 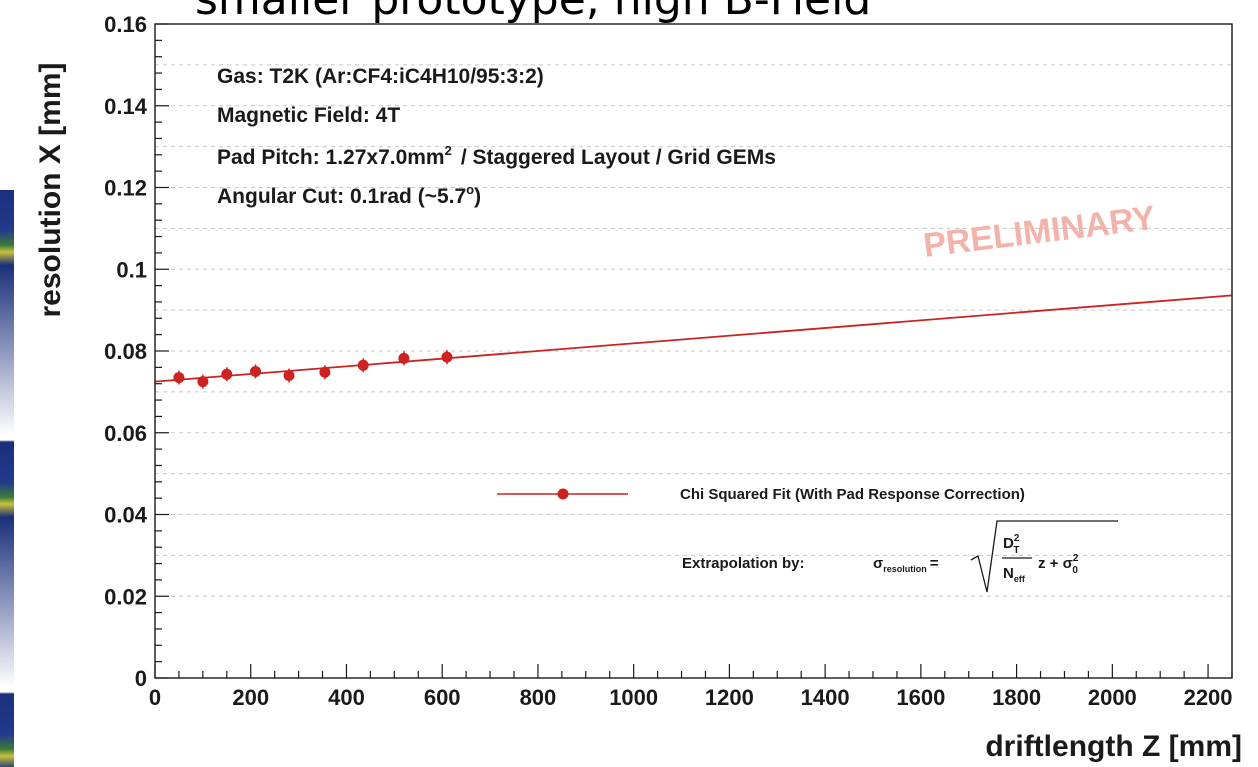 What do you see at coordinates (125, 596) in the screenshot?
I see `y-tick-label: 0.02` at bounding box center [125, 596].